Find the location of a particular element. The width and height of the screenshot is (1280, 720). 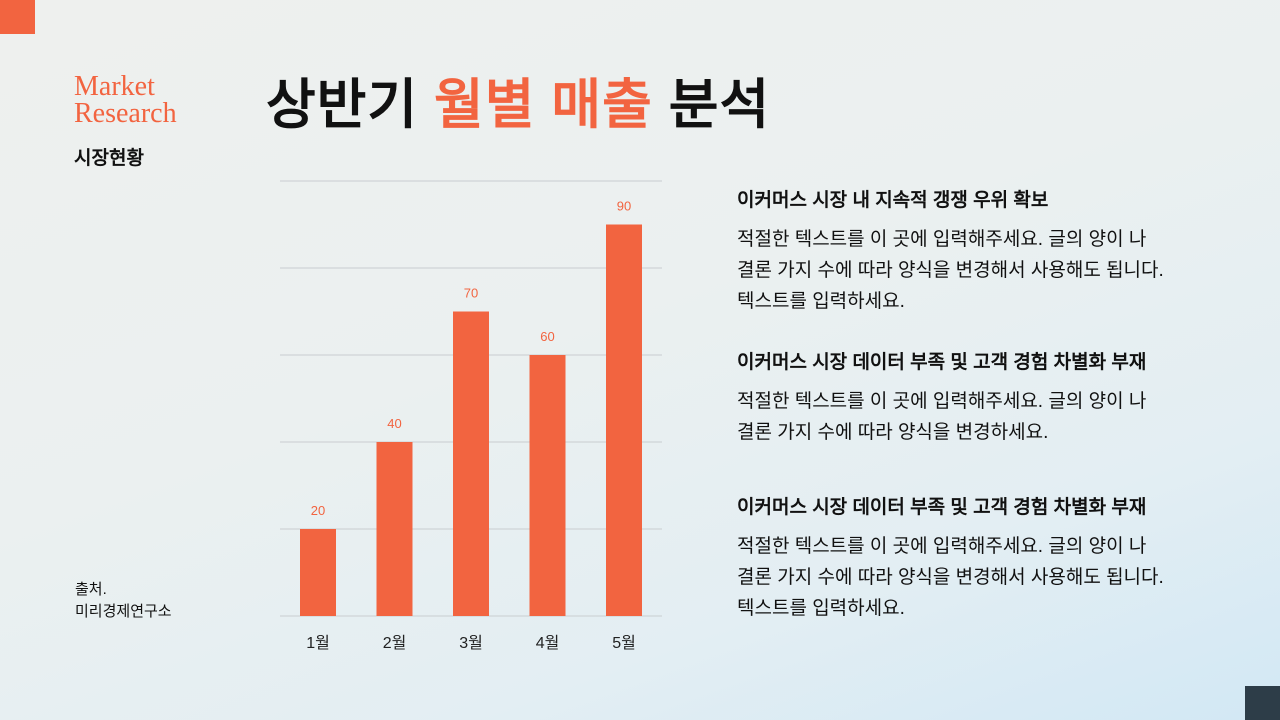

section-heading: 이커머스 시장 내 지속적 갱쟁 우위 확보 is located at coordinates (893, 200).